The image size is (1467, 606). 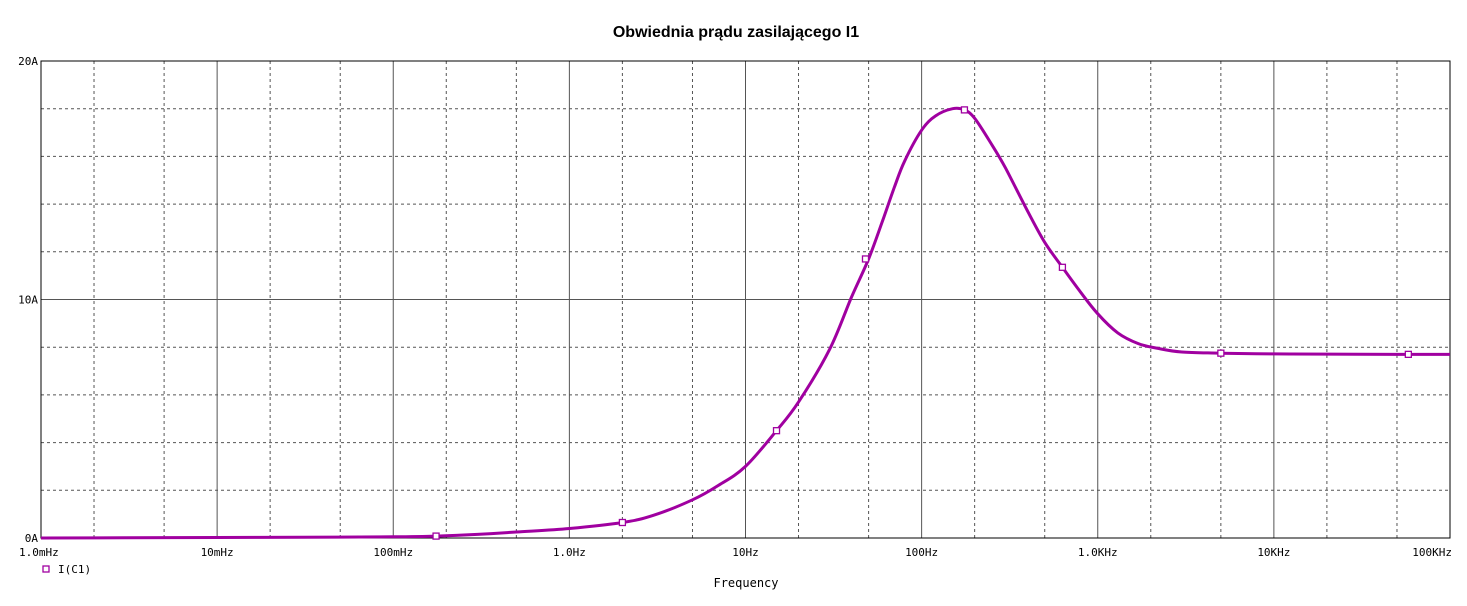 I want to click on x-tick-label: 100mHz, so click(x=393, y=552).